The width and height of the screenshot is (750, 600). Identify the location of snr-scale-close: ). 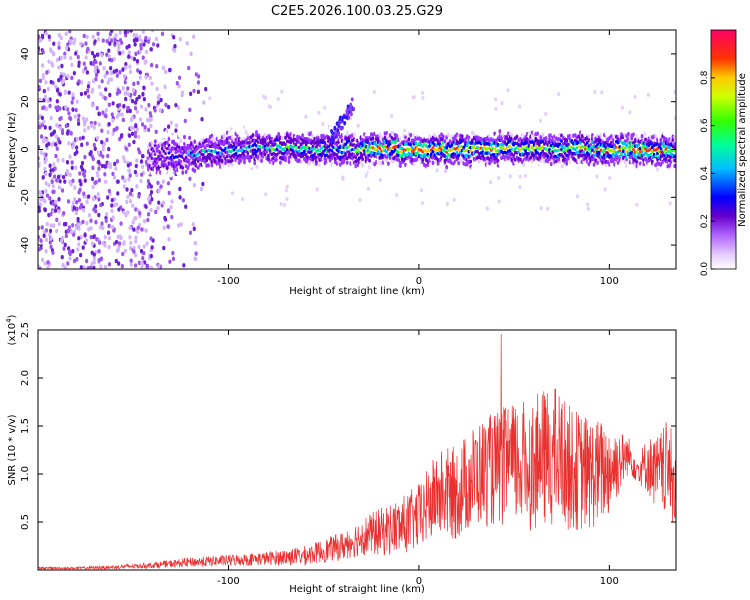
(12, 316).